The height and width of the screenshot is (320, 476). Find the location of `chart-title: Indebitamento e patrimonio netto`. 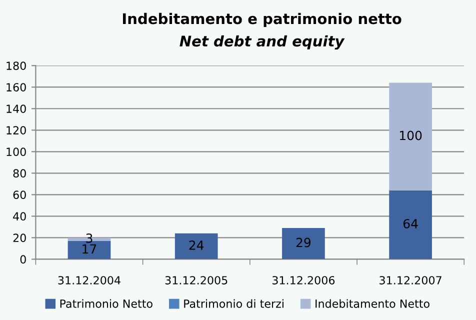

chart-title: Indebitamento e patrimonio netto is located at coordinates (262, 20).